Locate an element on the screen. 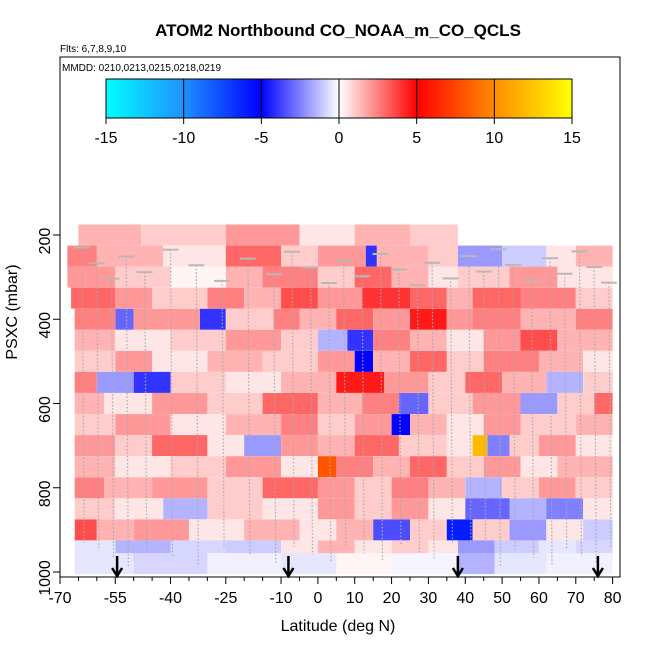 This screenshot has width=650, height=650. x-tick-label: 80 is located at coordinates (613, 598).